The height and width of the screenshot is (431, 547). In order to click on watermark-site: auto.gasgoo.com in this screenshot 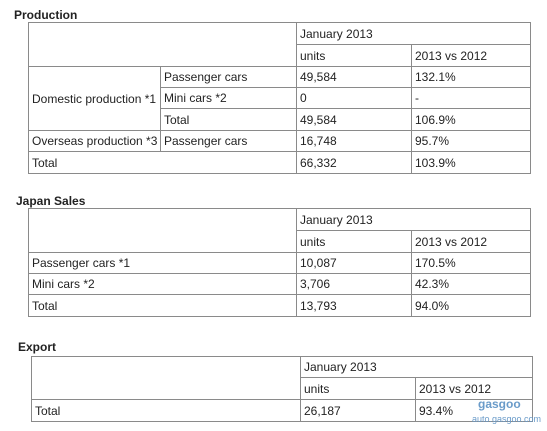, I will do `click(507, 419)`.